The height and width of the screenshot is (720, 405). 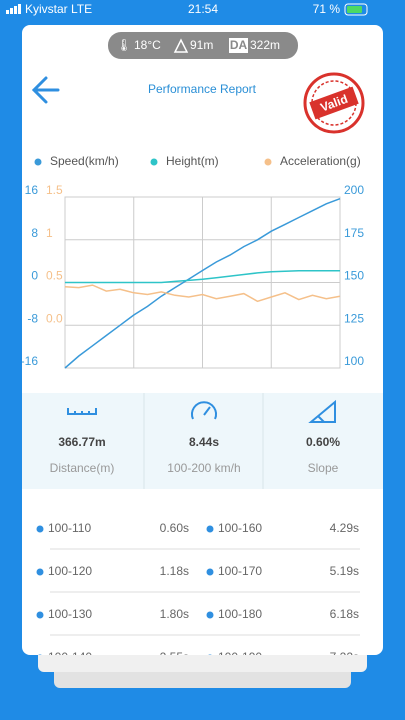 What do you see at coordinates (32, 190) in the screenshot?
I see `left-tick-label: 16` at bounding box center [32, 190].